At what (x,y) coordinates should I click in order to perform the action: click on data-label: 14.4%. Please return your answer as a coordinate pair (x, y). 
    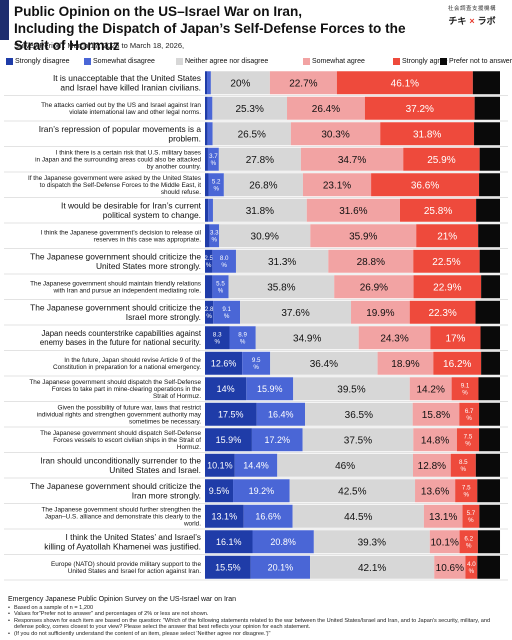
    Looking at the image, I should click on (256, 465).